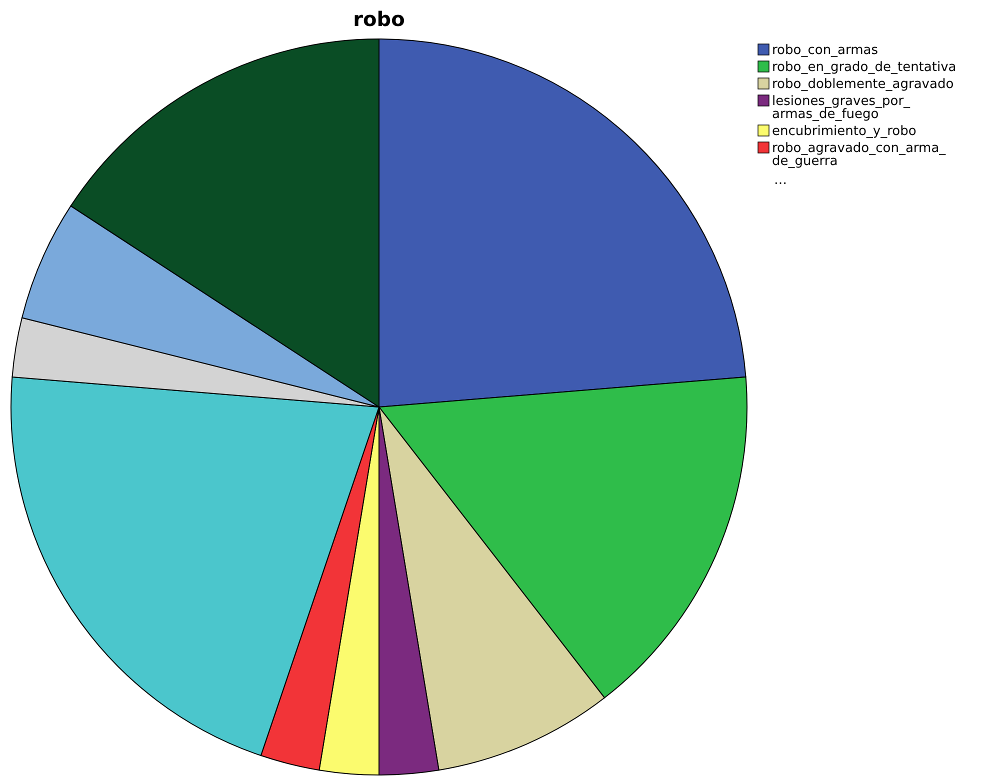 The image size is (994, 776). Describe the element at coordinates (844, 131) in the screenshot. I see `legend-label: encubrimiento_y_robo` at that location.